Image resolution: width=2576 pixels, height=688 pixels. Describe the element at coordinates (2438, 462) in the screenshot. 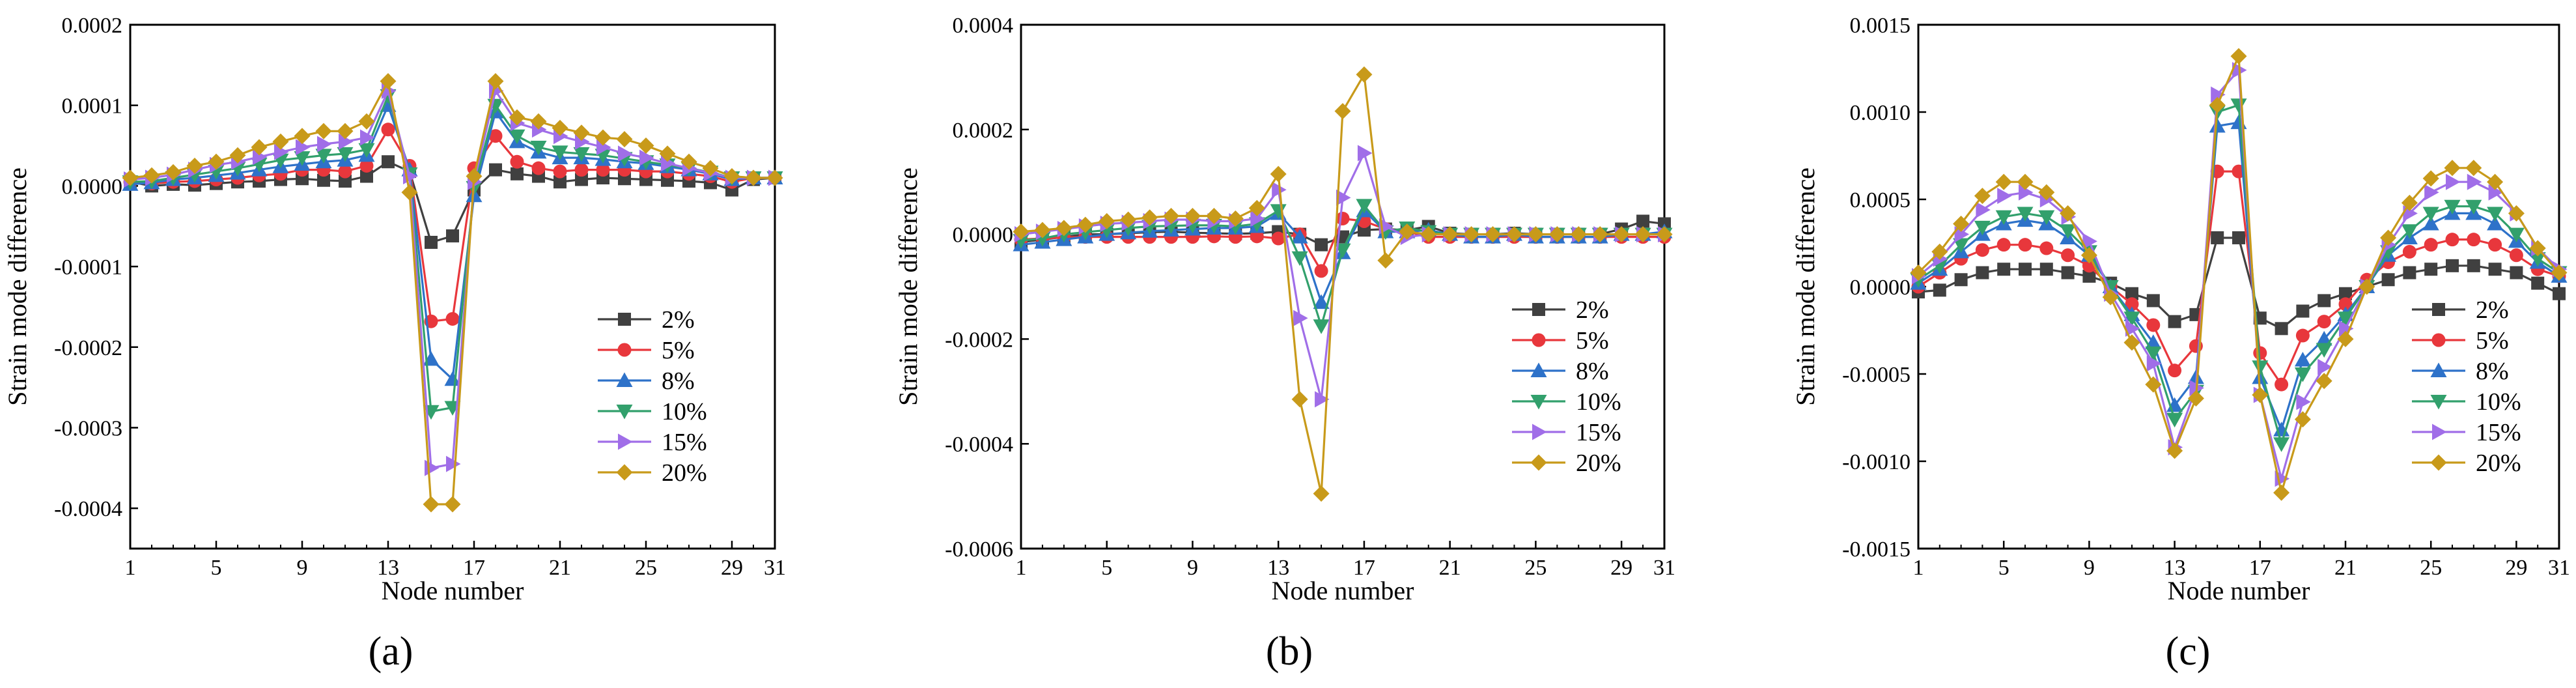

I see `legend-marker-c-20pct` at that location.